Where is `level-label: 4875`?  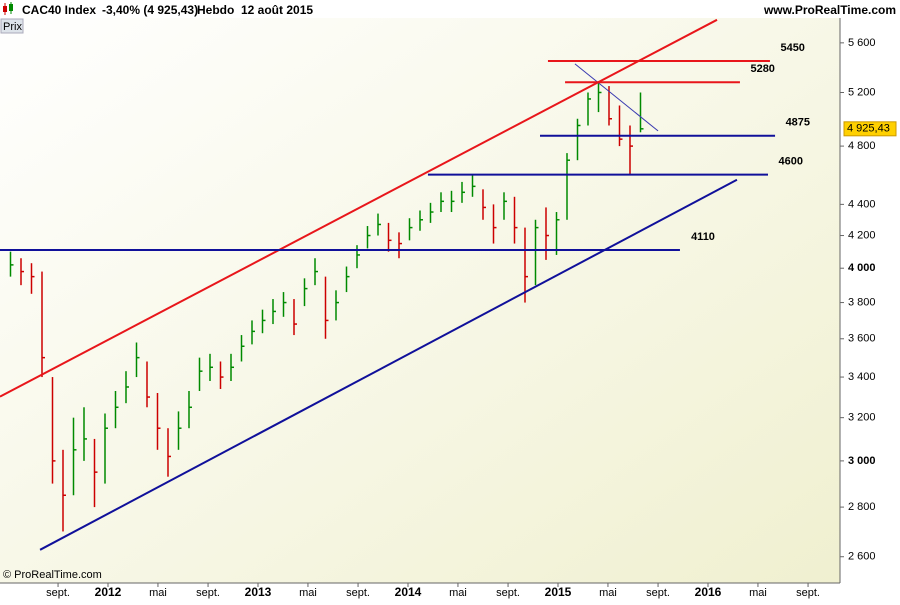 level-label: 4875 is located at coordinates (798, 123).